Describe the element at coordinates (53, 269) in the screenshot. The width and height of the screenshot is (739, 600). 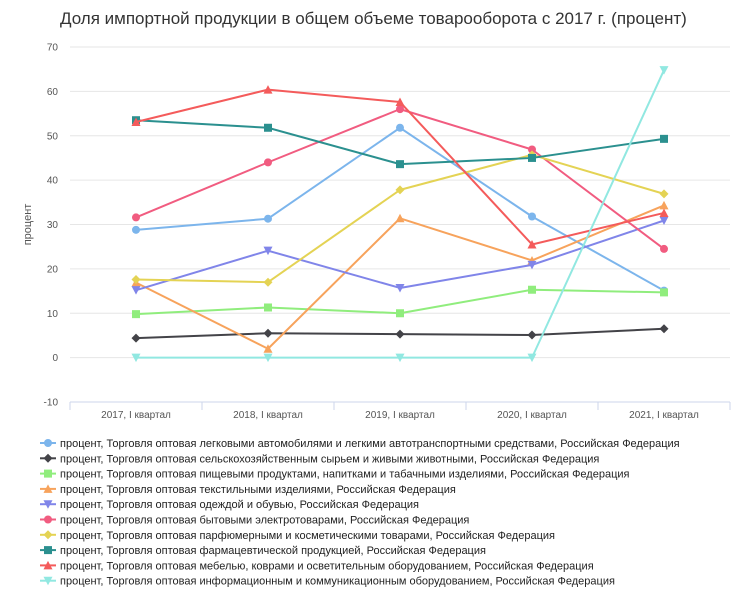
I see `y-tick-label: 20` at that location.